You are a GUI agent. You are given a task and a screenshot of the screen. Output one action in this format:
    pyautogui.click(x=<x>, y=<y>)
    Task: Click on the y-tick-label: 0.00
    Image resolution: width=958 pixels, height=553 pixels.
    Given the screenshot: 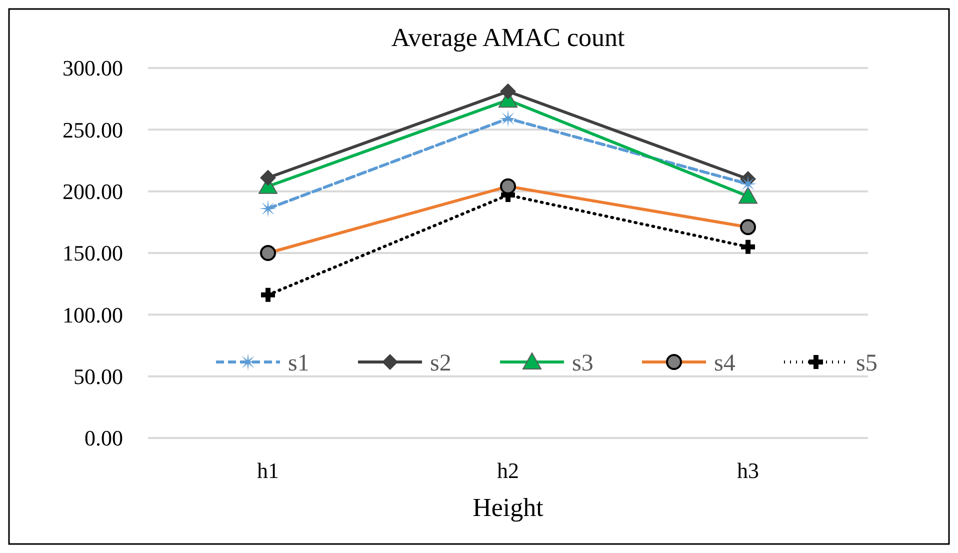 What is the action you would take?
    pyautogui.click(x=103, y=438)
    